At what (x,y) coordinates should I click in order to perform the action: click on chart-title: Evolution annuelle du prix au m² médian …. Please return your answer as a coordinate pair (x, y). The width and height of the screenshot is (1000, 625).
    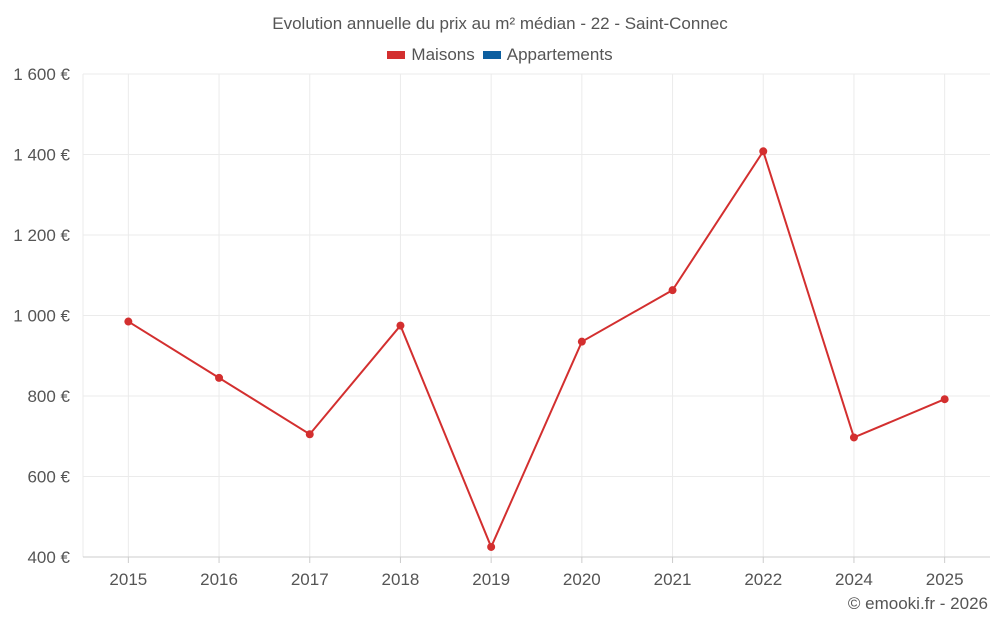
    Looking at the image, I should click on (500, 23).